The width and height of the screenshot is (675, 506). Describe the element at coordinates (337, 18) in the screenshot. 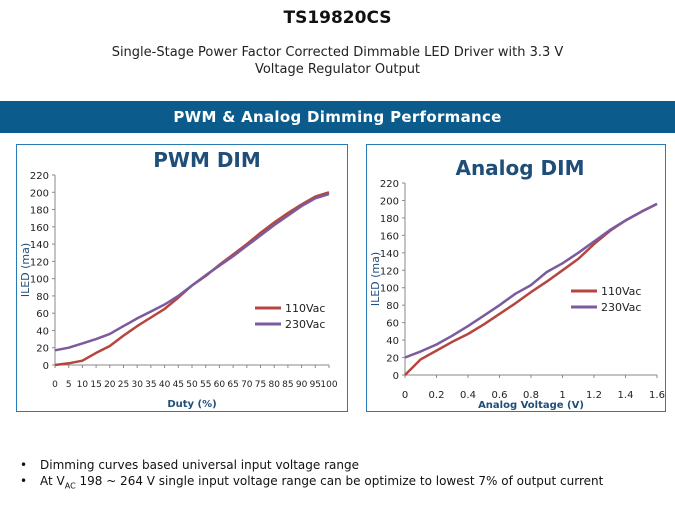

I see `slide-title: TS19820CS` at that location.